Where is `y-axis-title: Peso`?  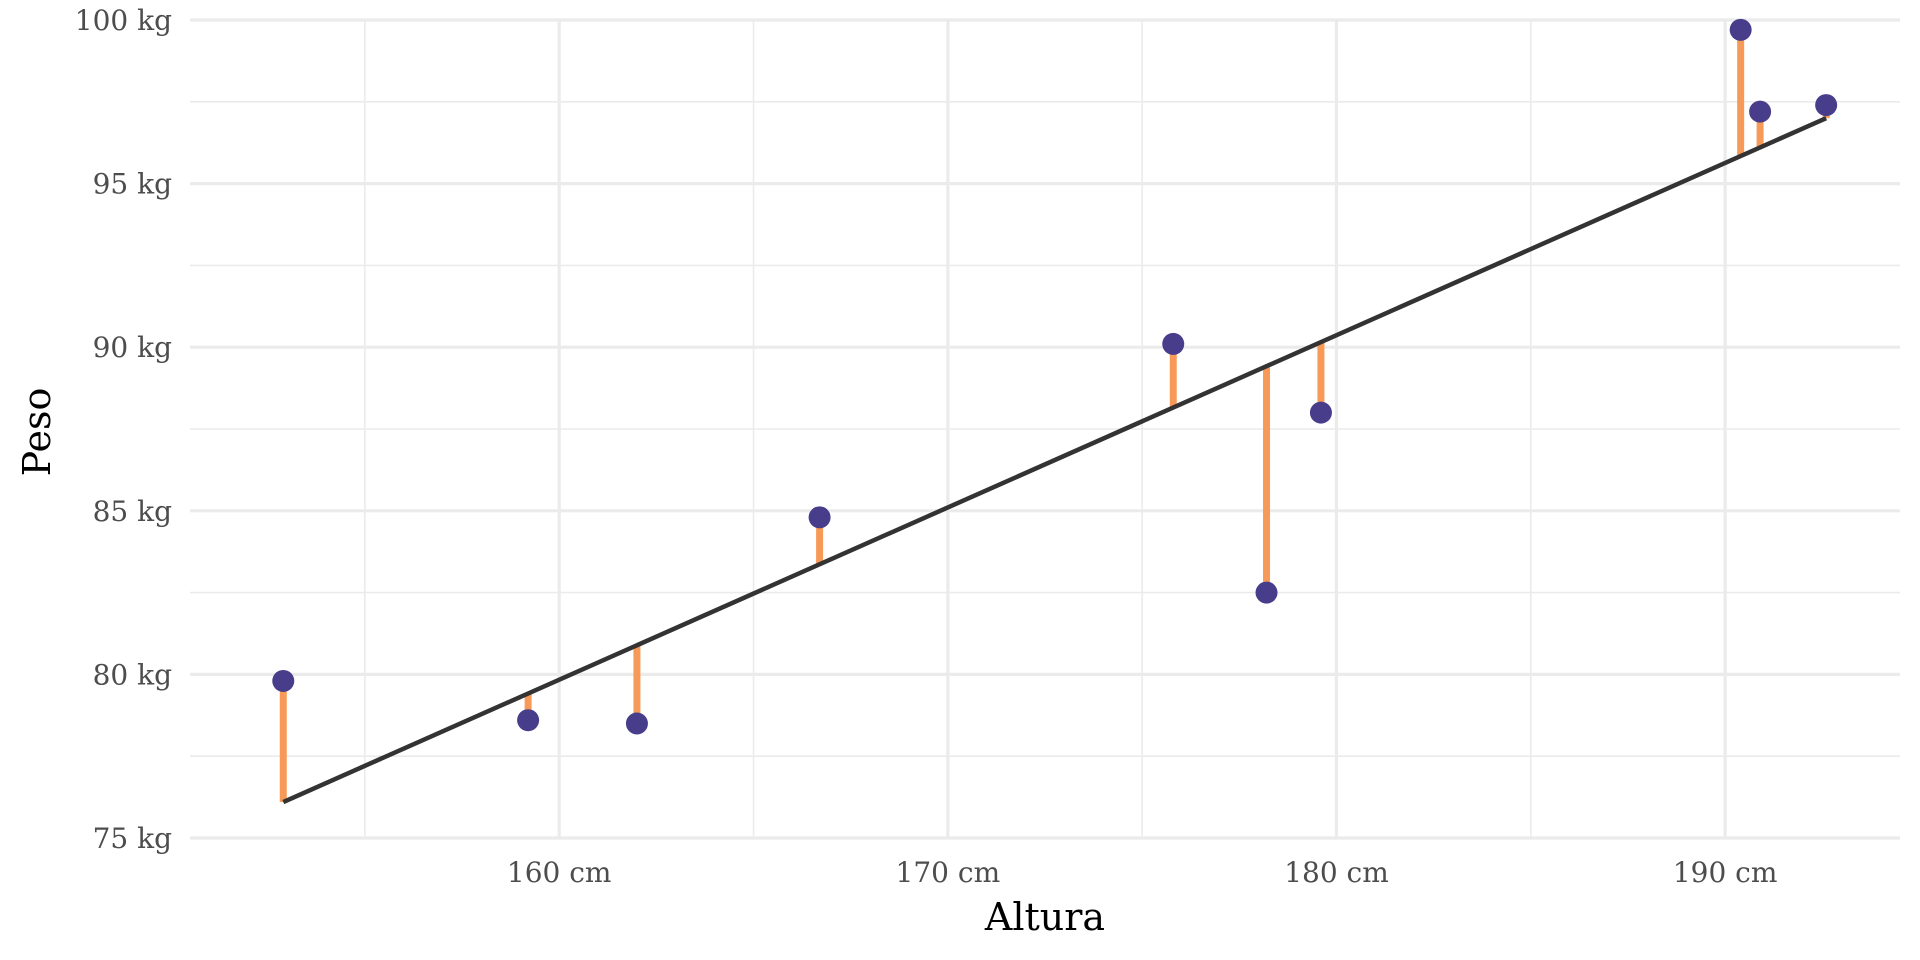
y-axis-title: Peso is located at coordinates (37, 432).